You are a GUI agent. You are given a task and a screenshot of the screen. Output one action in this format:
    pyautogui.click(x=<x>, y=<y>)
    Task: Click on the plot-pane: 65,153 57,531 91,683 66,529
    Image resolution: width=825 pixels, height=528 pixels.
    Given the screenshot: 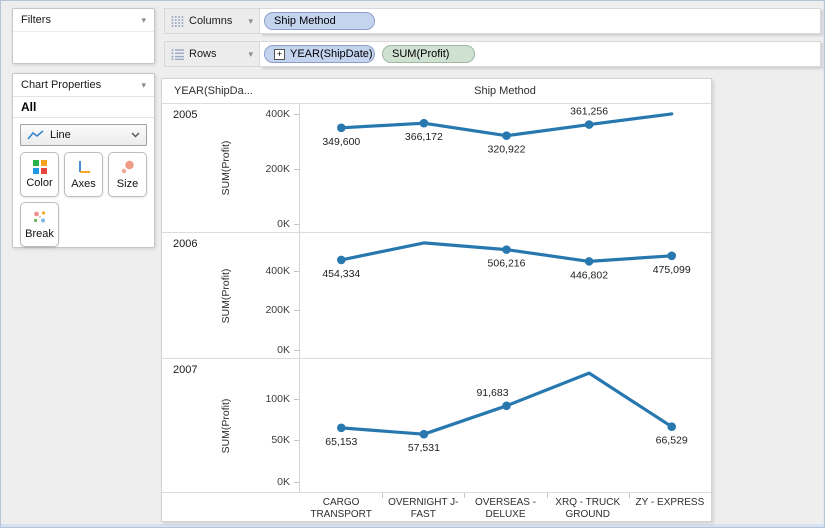 What is the action you would take?
    pyautogui.click(x=506, y=425)
    